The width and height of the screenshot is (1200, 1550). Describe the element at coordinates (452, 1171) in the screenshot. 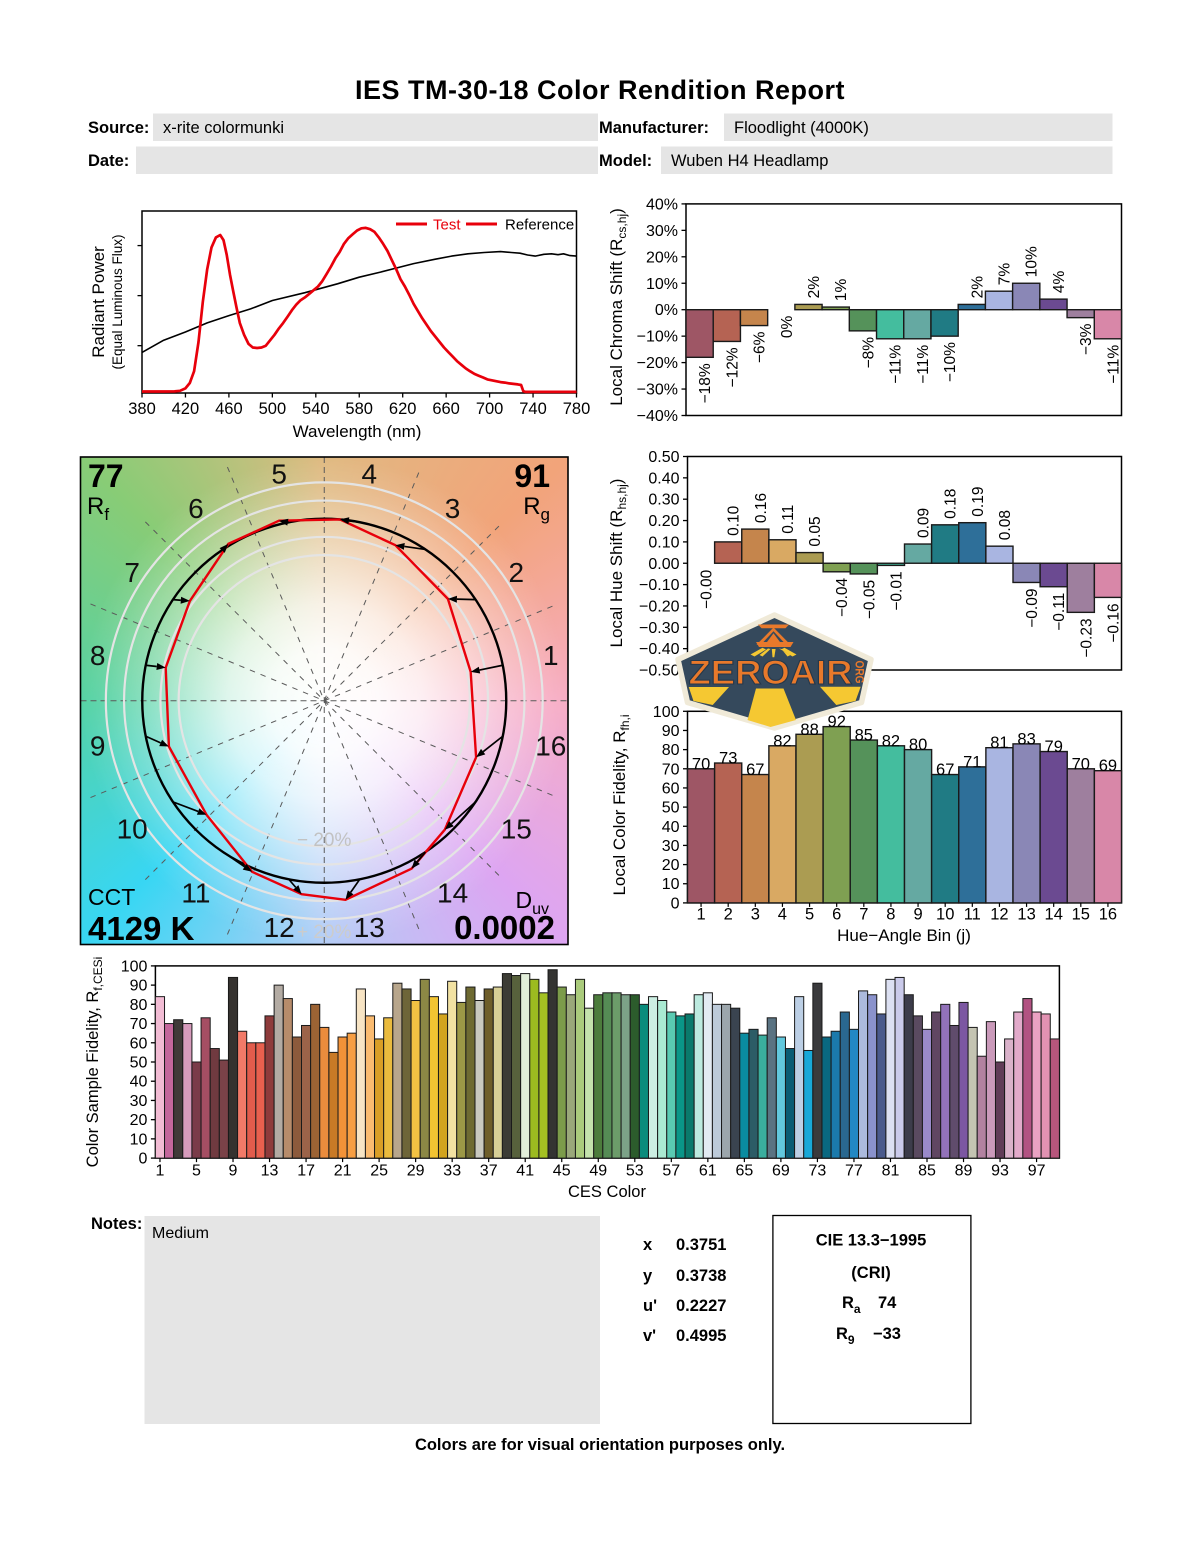

I see `svg-text: 33` at that location.